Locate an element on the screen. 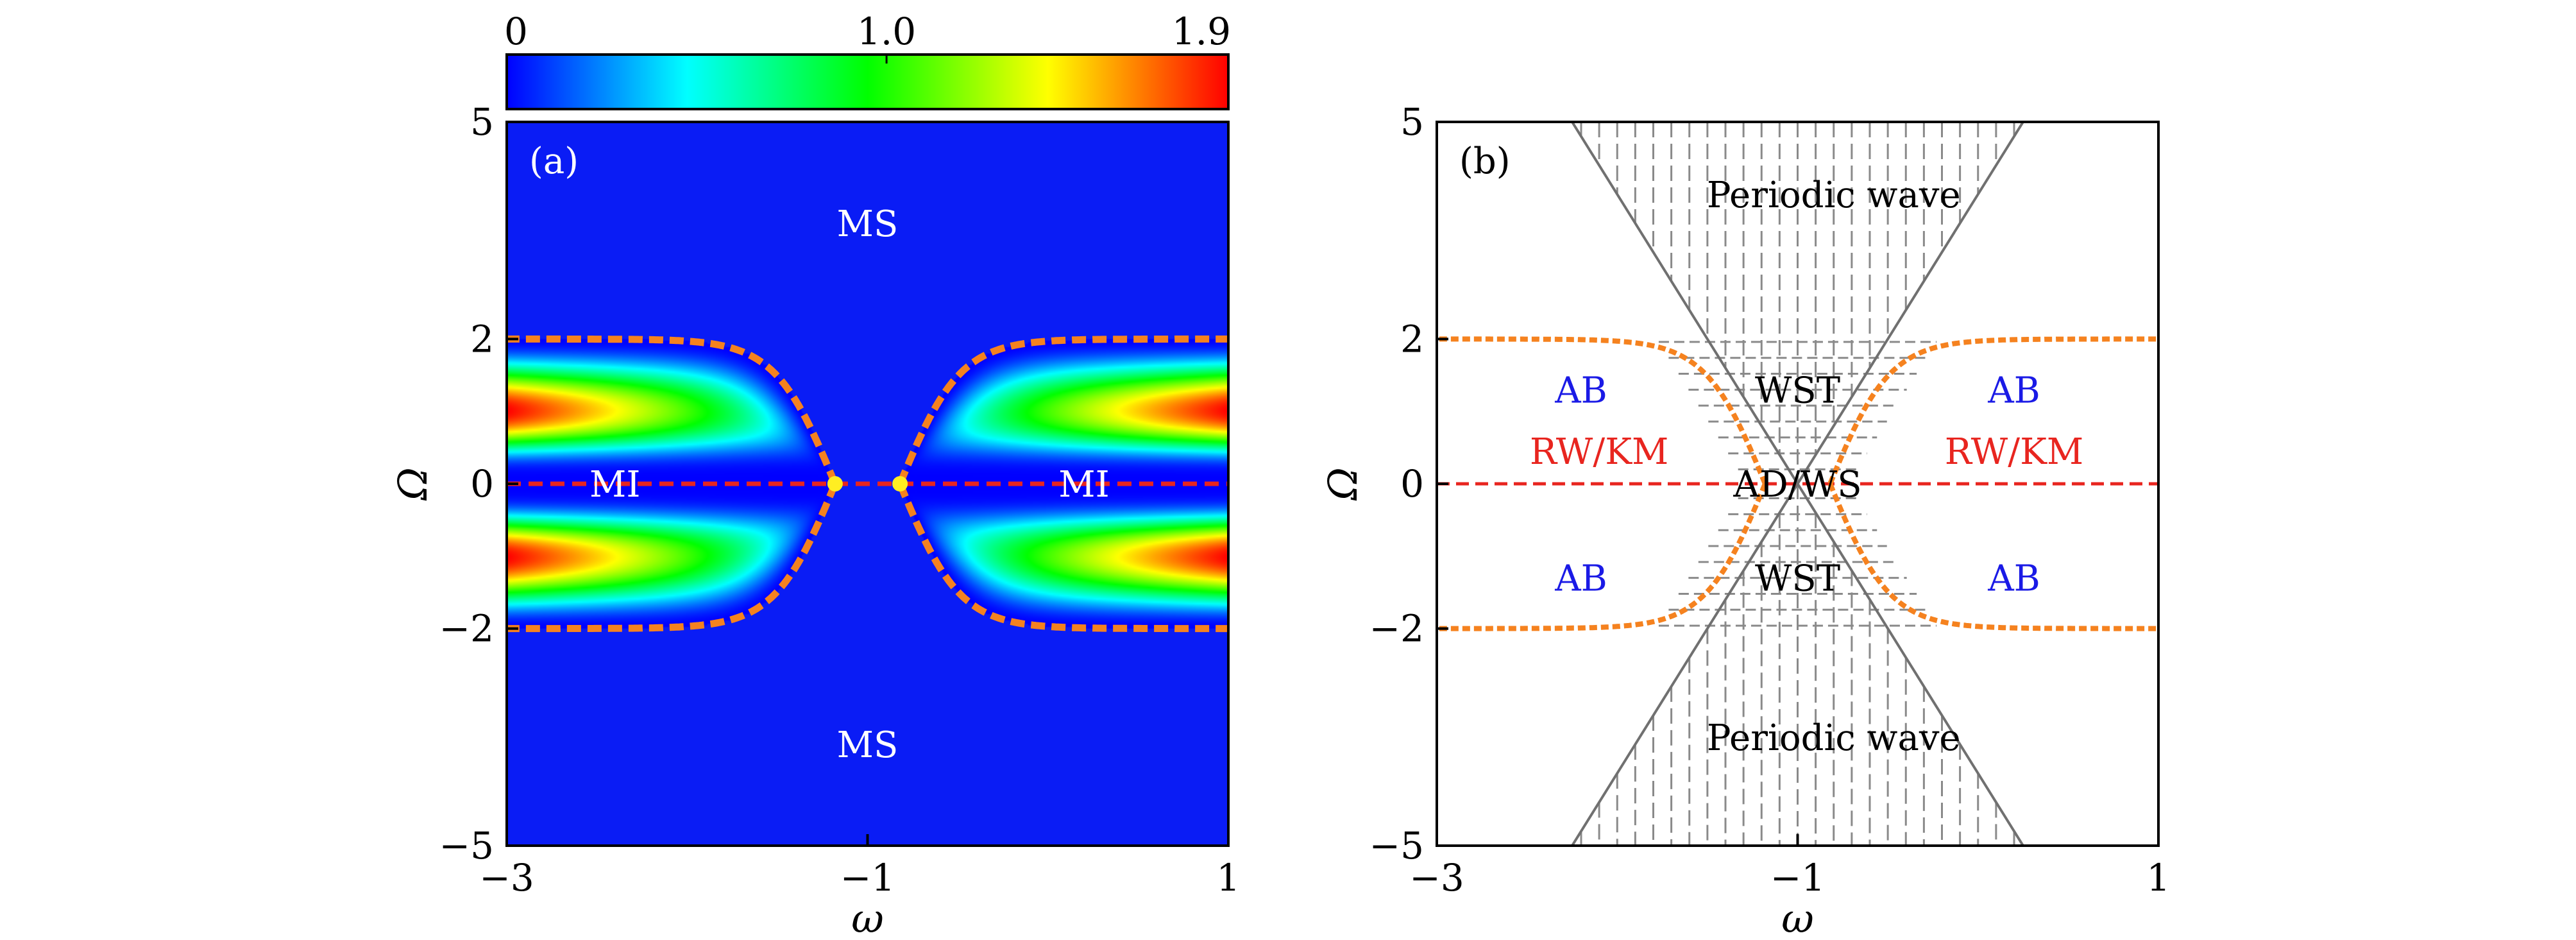 Image resolution: width=2576 pixels, height=940 pixels. region-label: AD/WS is located at coordinates (1797, 485).